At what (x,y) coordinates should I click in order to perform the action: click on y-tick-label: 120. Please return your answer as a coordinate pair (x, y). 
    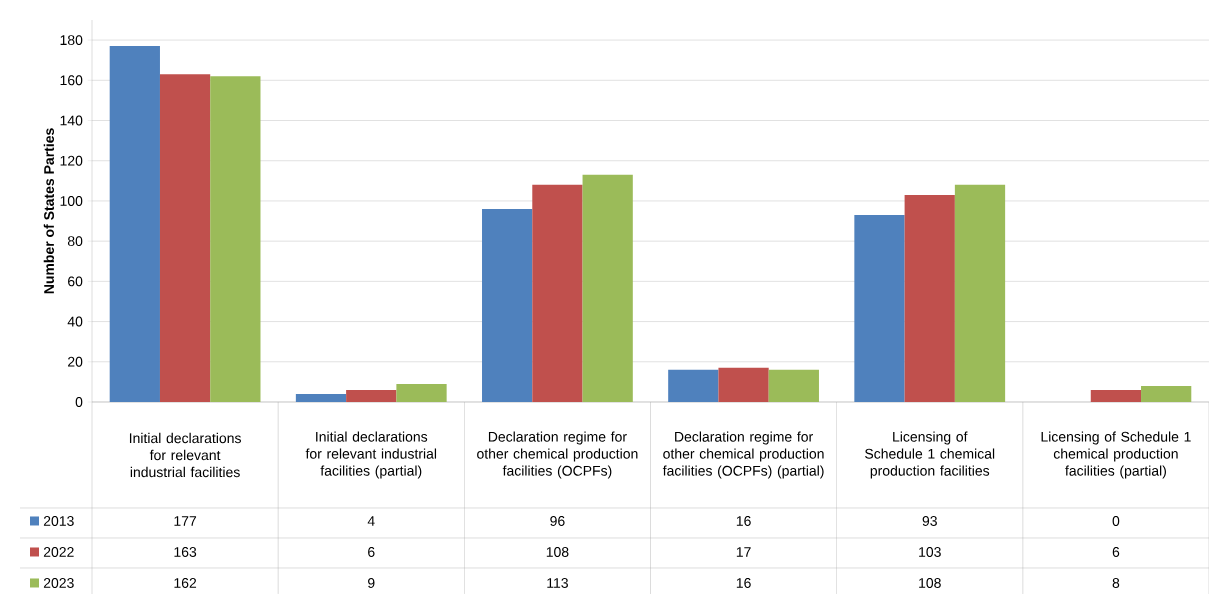
    Looking at the image, I should click on (71, 160).